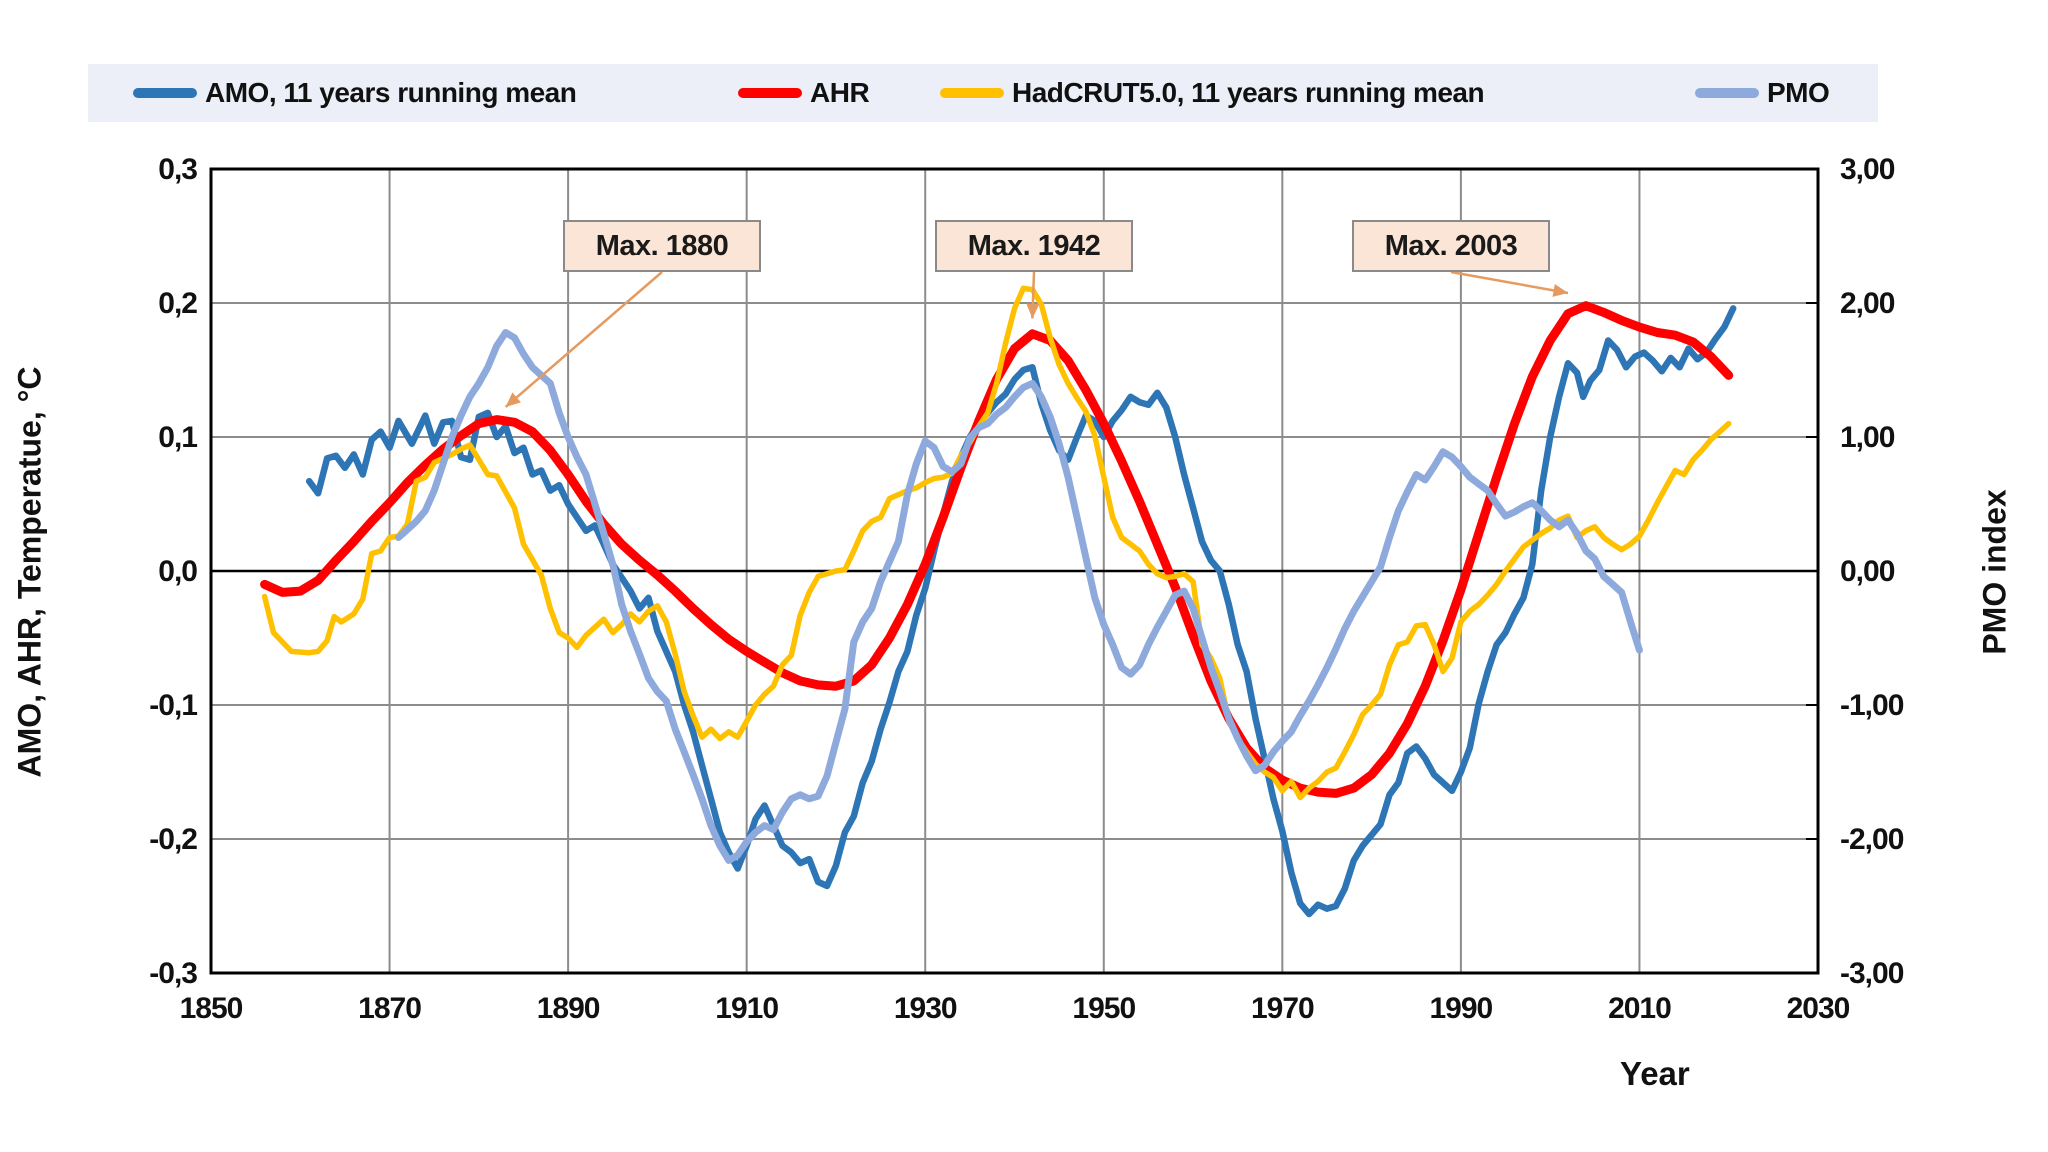 This screenshot has height=1152, width=2048. Describe the element at coordinates (211, 1008) in the screenshot. I see `x-tick-1850: 1850` at that location.